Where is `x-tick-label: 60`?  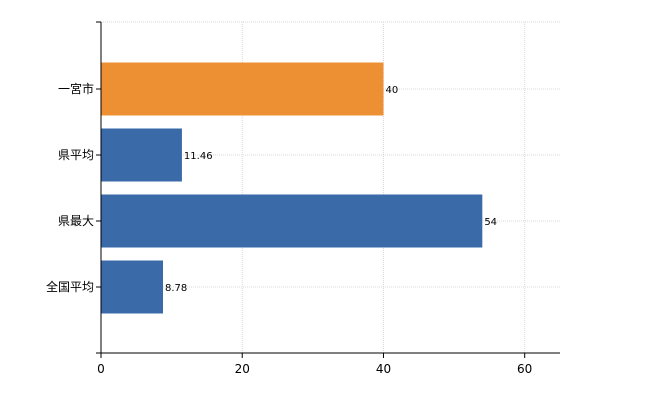
x-tick-label: 60 is located at coordinates (524, 369).